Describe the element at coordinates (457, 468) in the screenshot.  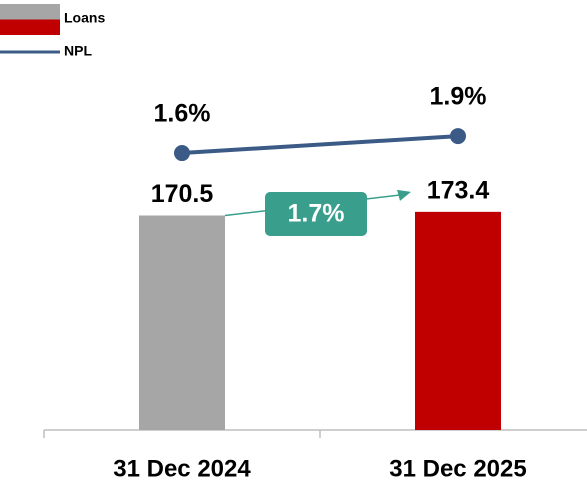
I see `x-tick-label: 31 Dec 2025` at that location.